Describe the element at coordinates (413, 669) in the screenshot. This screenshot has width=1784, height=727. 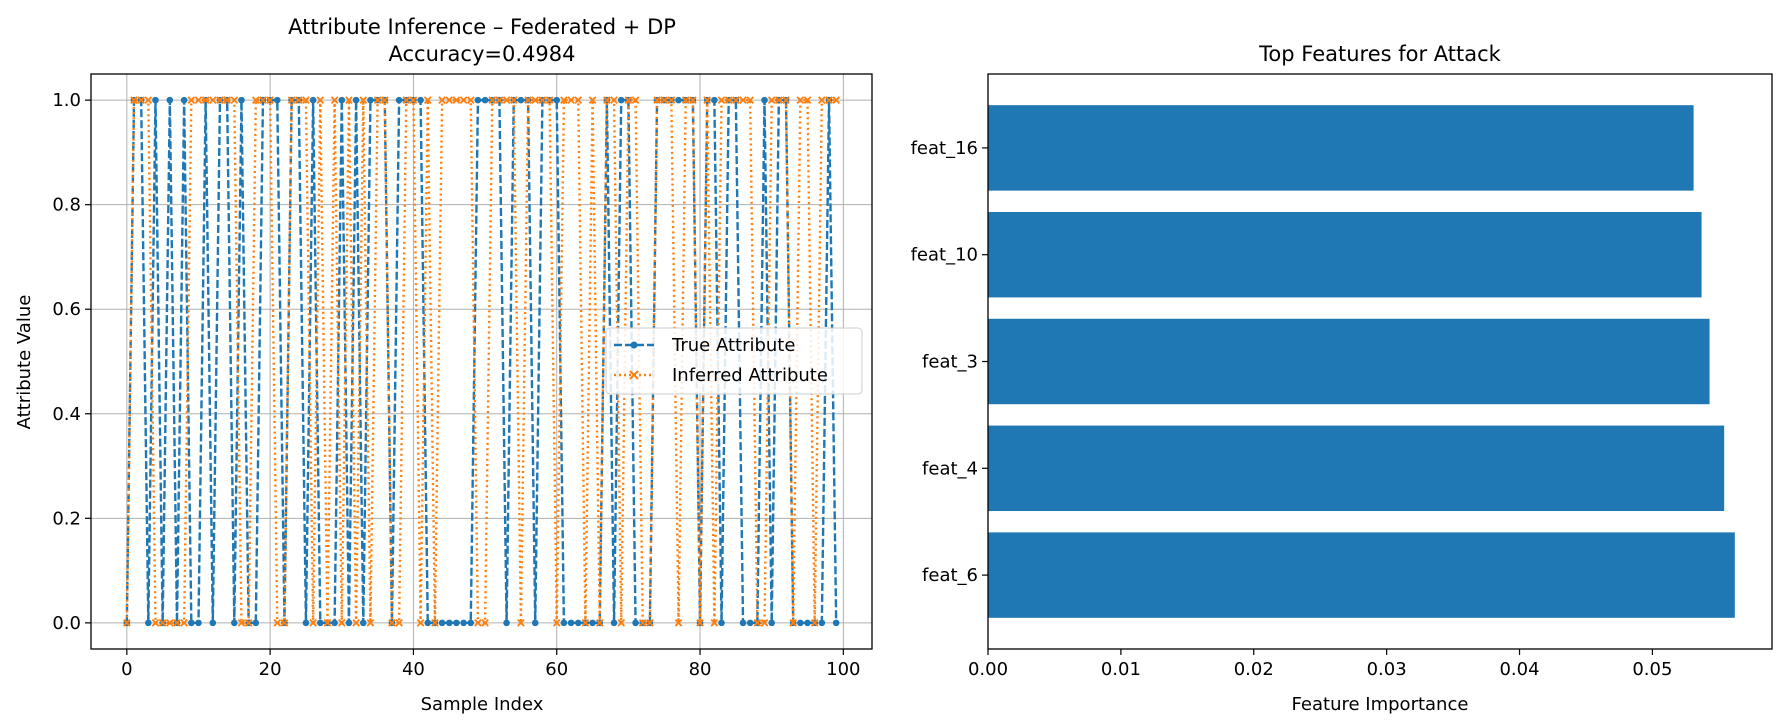
I see `x-tick-label: 40` at that location.